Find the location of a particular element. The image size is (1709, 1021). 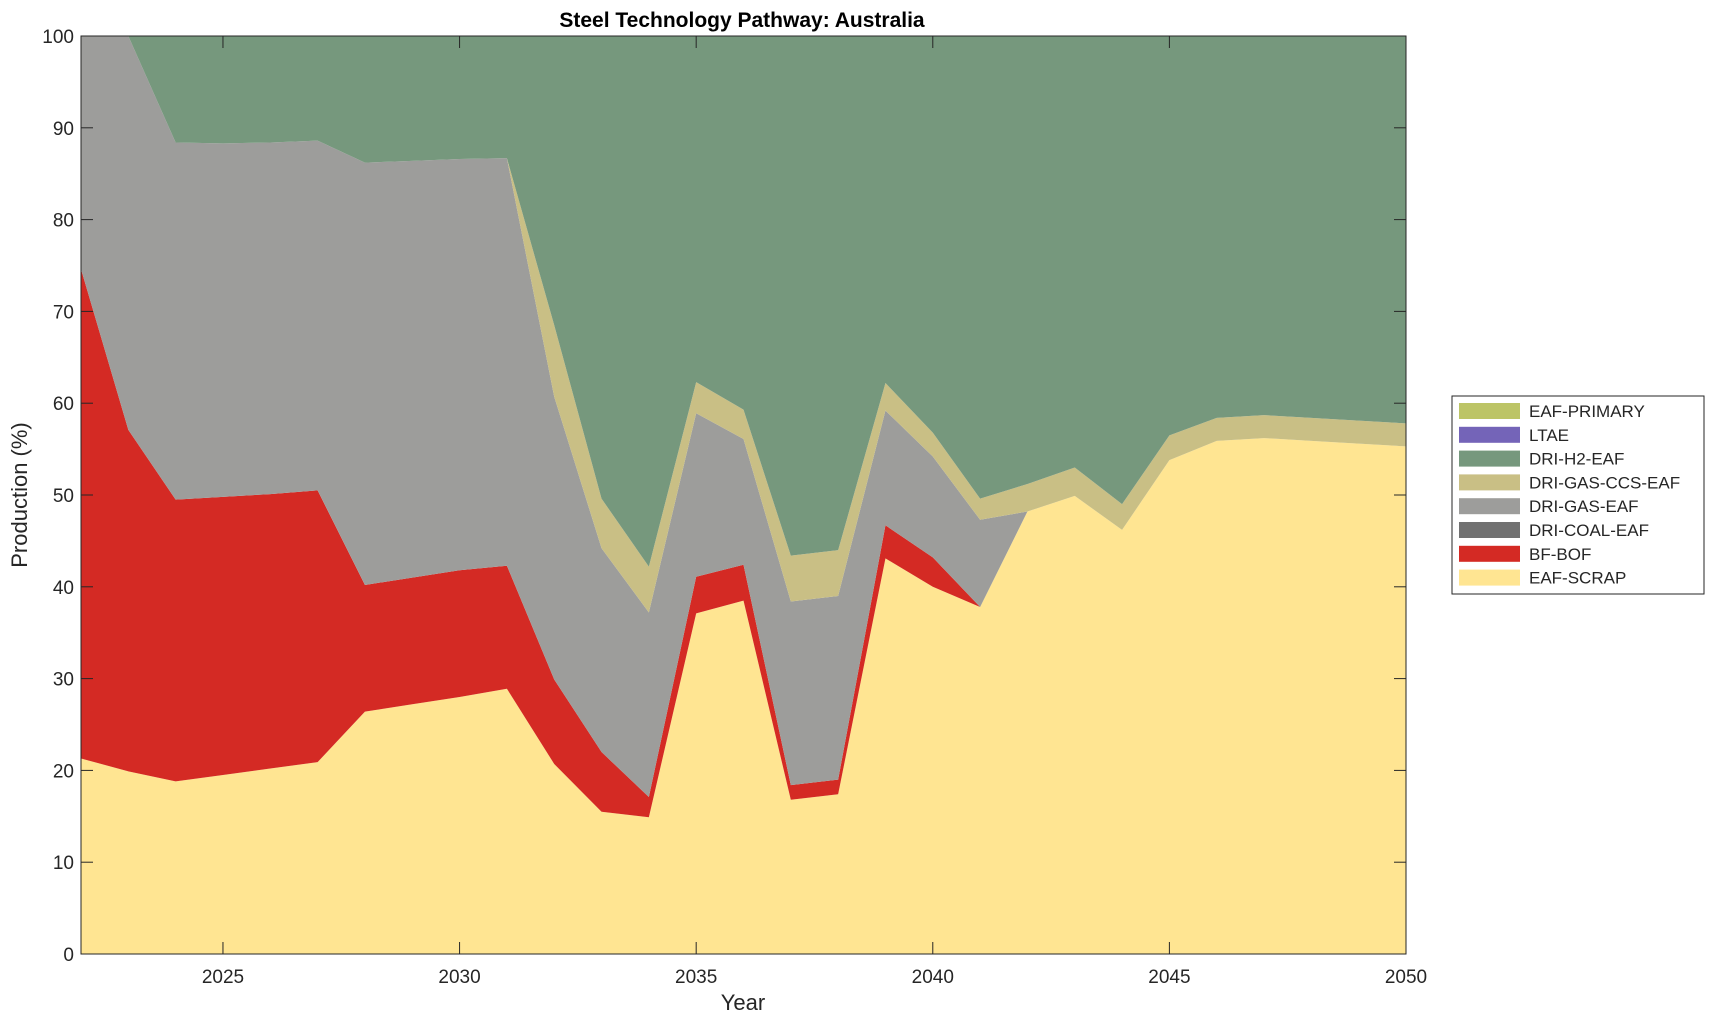

legend-box is located at coordinates (1578, 495).